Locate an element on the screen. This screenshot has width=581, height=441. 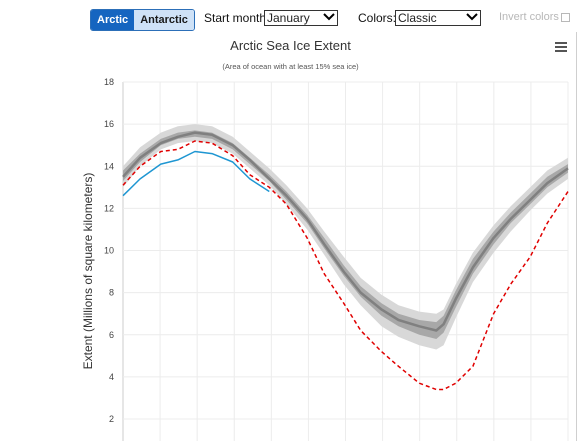
chart-title: Arctic Sea Ice Extent is located at coordinates (290, 45).